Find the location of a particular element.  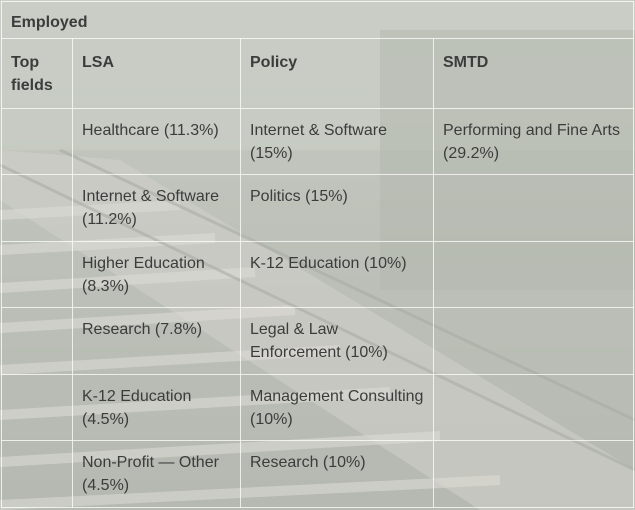

table-cell: K-12 Education (10%) is located at coordinates (337, 274).